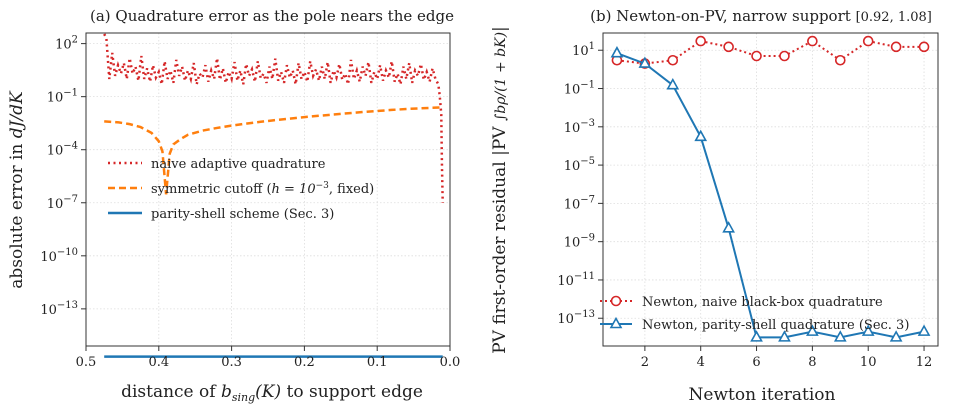 The image size is (957, 413). I want to click on panel-b-xlabel: Newton iteration, so click(762, 395).